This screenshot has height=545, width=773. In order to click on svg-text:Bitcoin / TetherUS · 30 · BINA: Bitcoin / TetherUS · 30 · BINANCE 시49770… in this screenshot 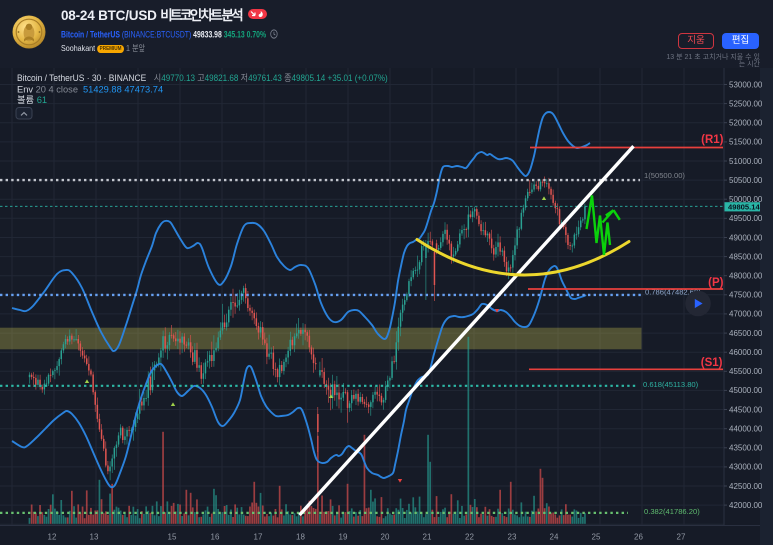, I will do `click(202, 78)`.